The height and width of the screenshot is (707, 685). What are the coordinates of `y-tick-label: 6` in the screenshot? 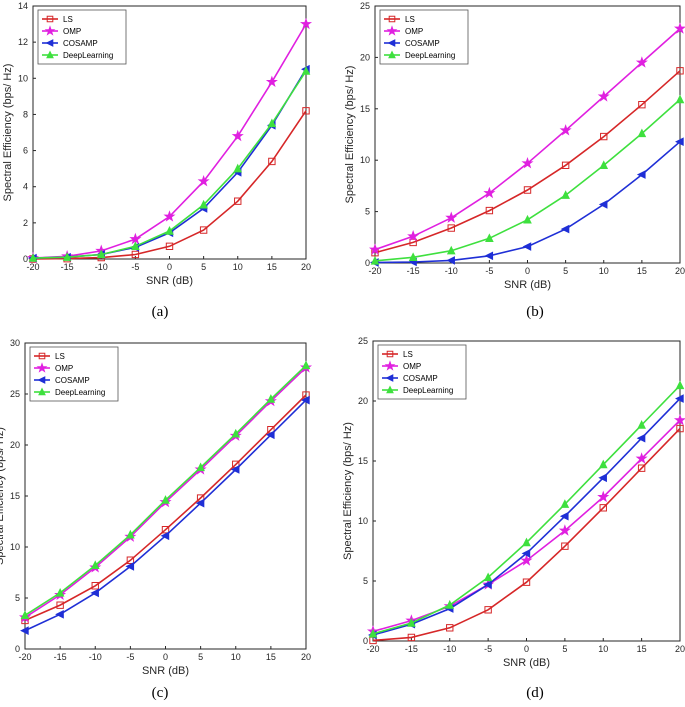 It's located at (25, 151).